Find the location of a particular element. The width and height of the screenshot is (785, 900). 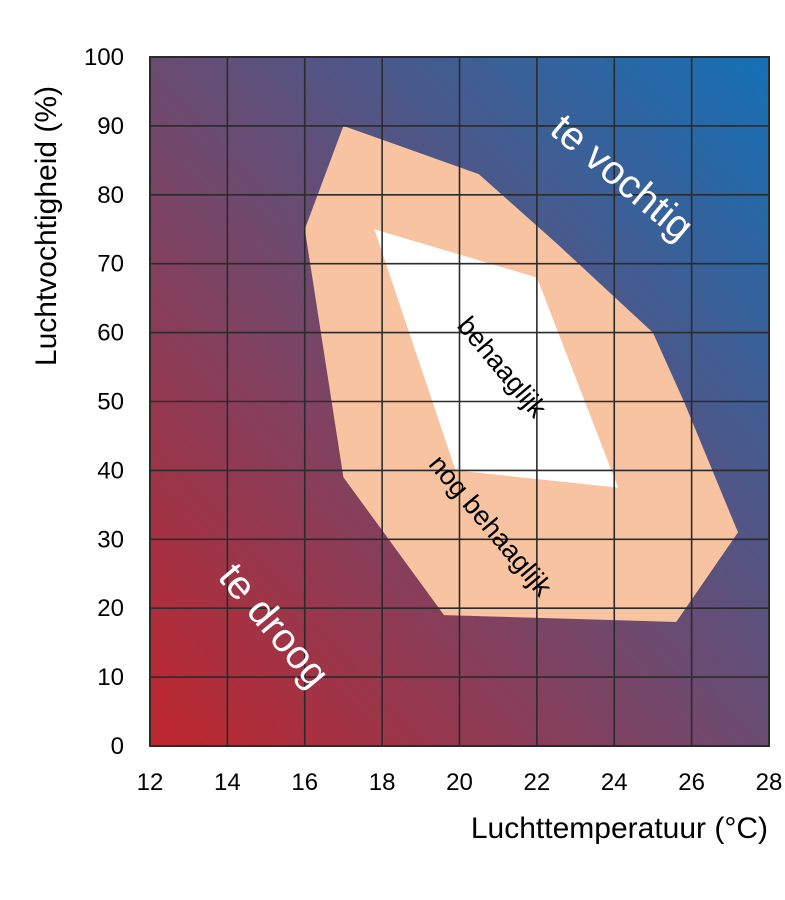

y-tick-label-80: 80 is located at coordinates (110, 195).